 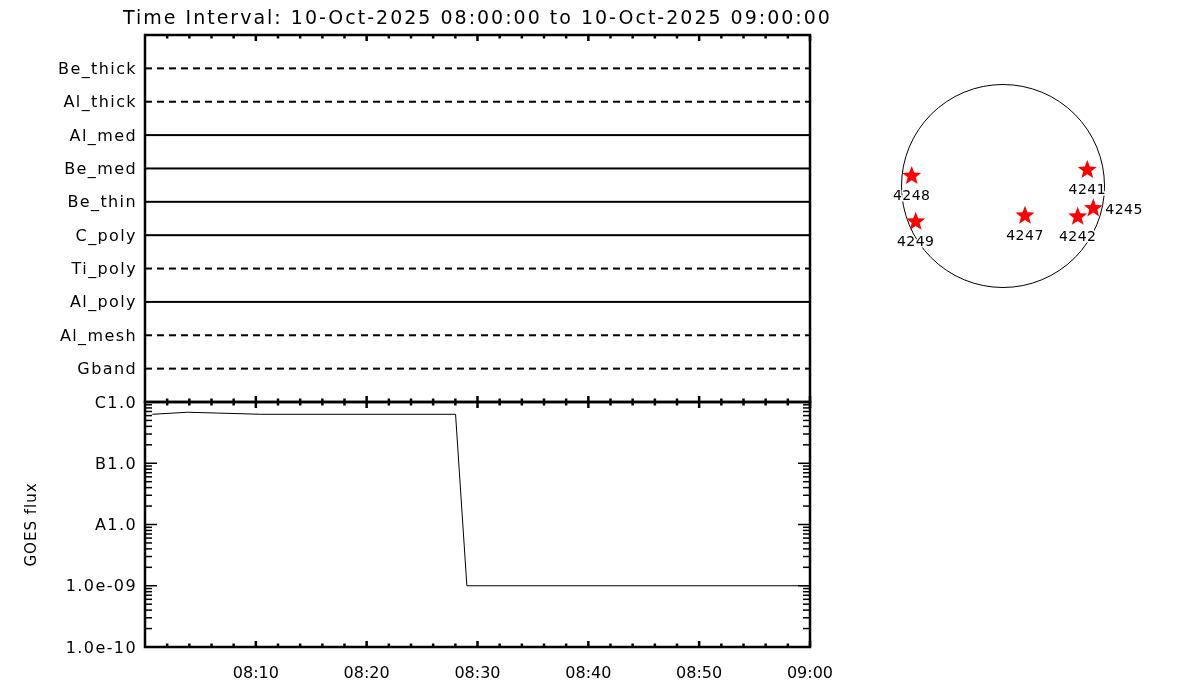 I want to click on x-tick-label: 08:10, so click(x=255, y=672).